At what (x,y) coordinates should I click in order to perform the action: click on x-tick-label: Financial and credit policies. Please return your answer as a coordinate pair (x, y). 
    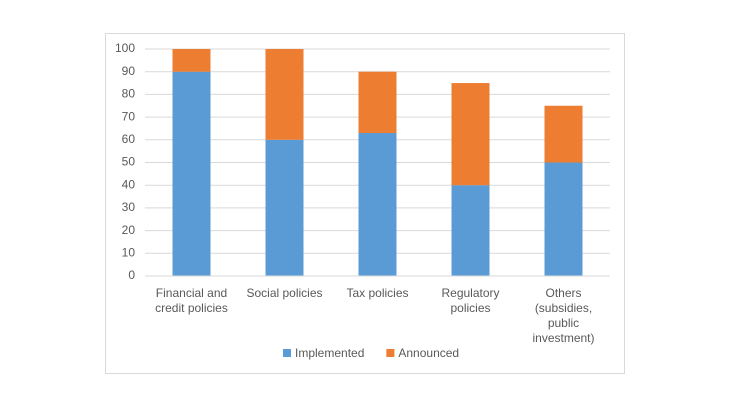
    Looking at the image, I should click on (191, 300).